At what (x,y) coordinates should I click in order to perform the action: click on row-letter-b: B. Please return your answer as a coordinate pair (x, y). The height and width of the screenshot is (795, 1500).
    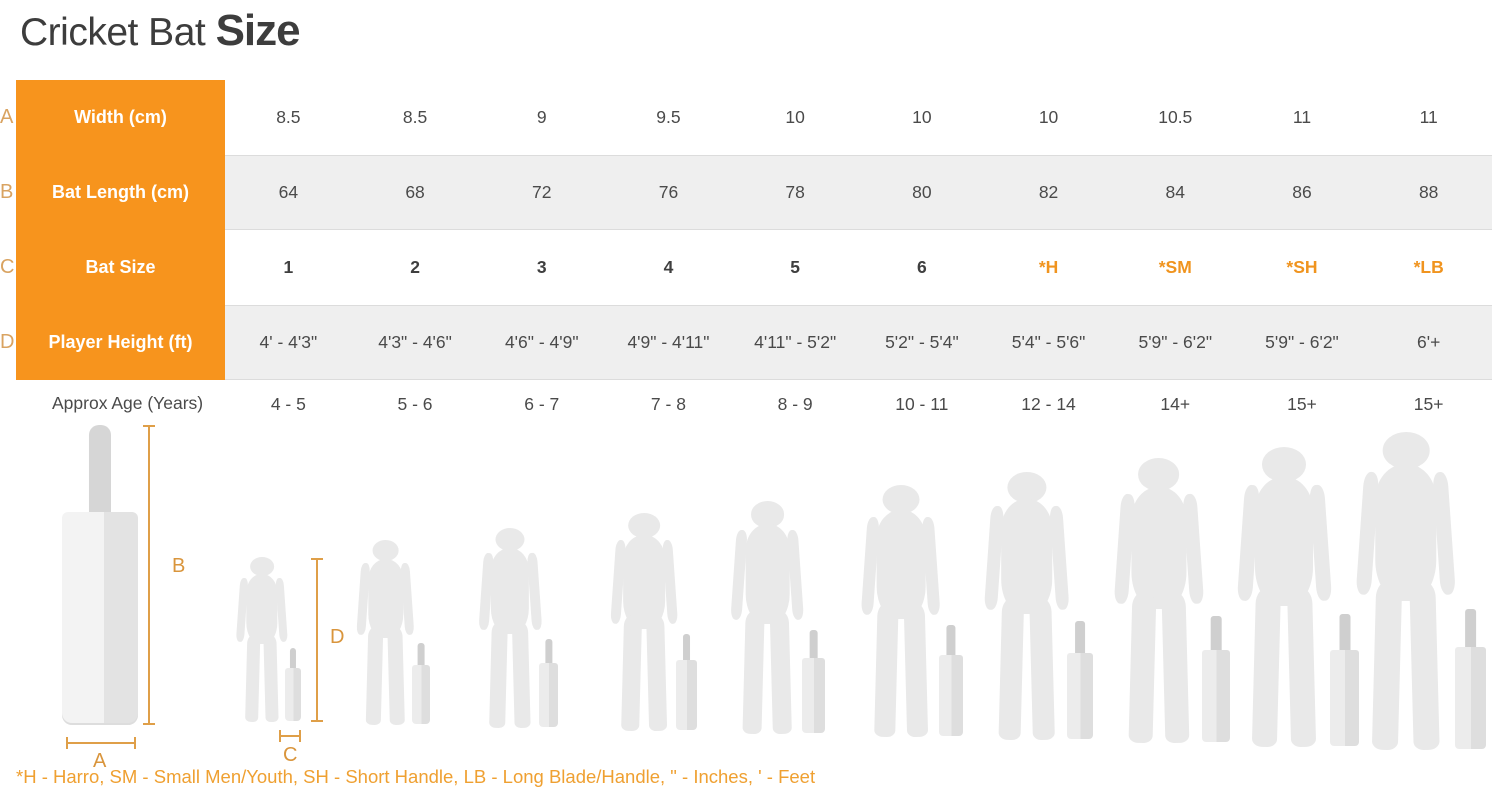
    Looking at the image, I should click on (7, 192).